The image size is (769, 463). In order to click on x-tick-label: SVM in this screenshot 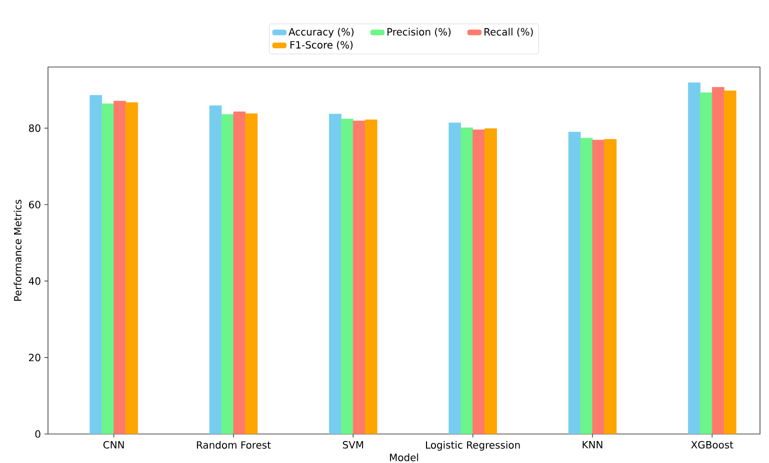, I will do `click(353, 445)`.